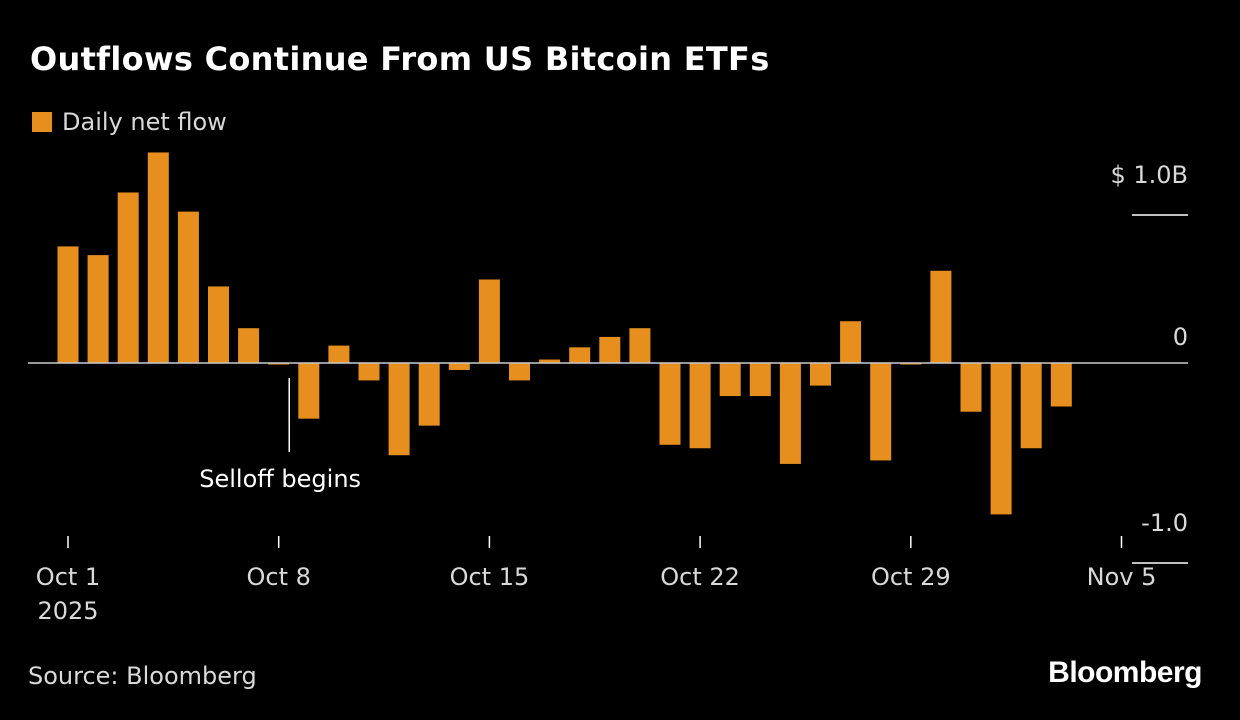  Describe the element at coordinates (280, 479) in the screenshot. I see `annotation-label: Selloff begins` at that location.